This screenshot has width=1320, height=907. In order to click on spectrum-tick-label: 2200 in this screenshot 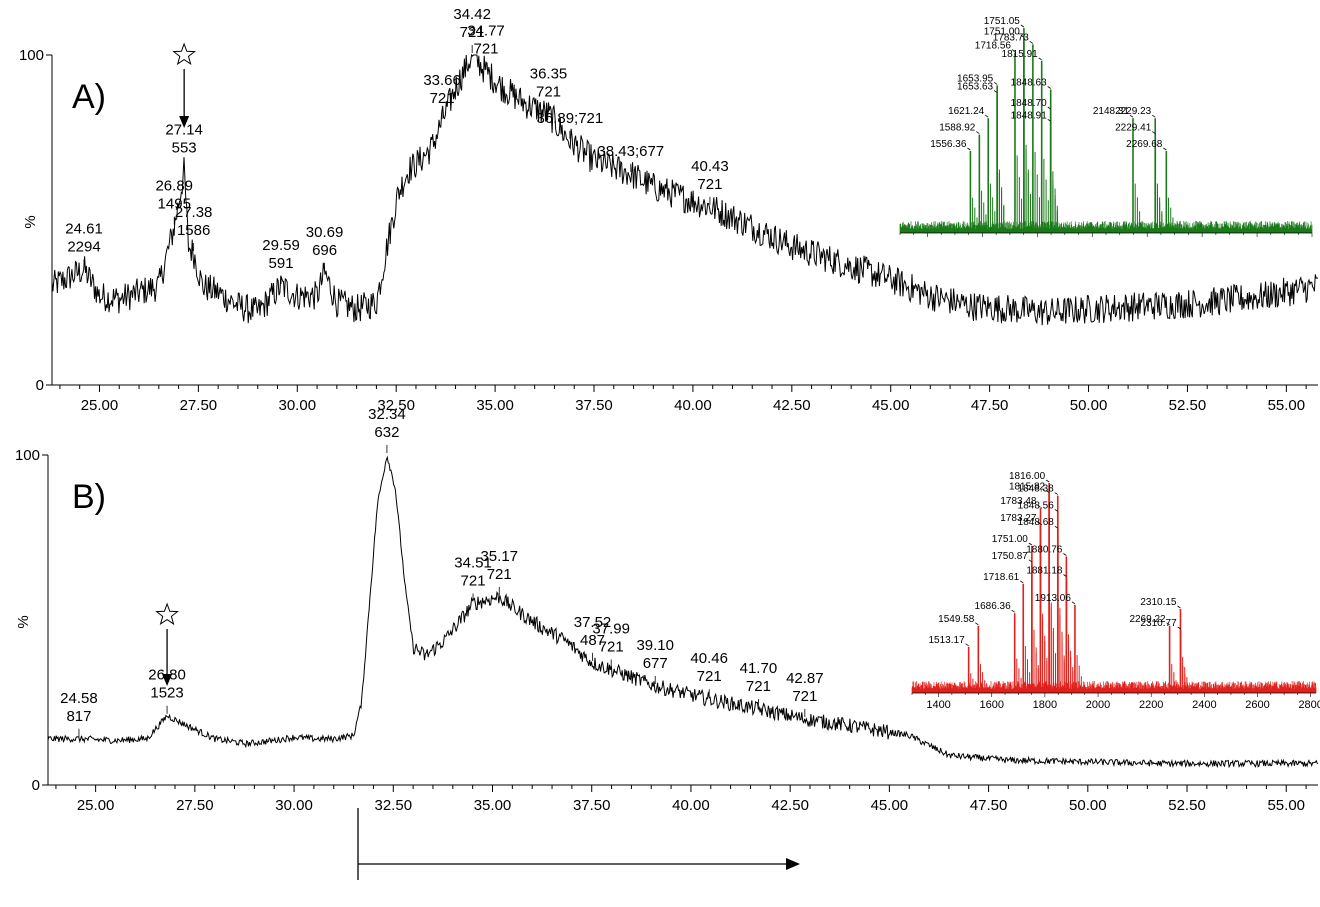, I will do `click(1151, 705)`.